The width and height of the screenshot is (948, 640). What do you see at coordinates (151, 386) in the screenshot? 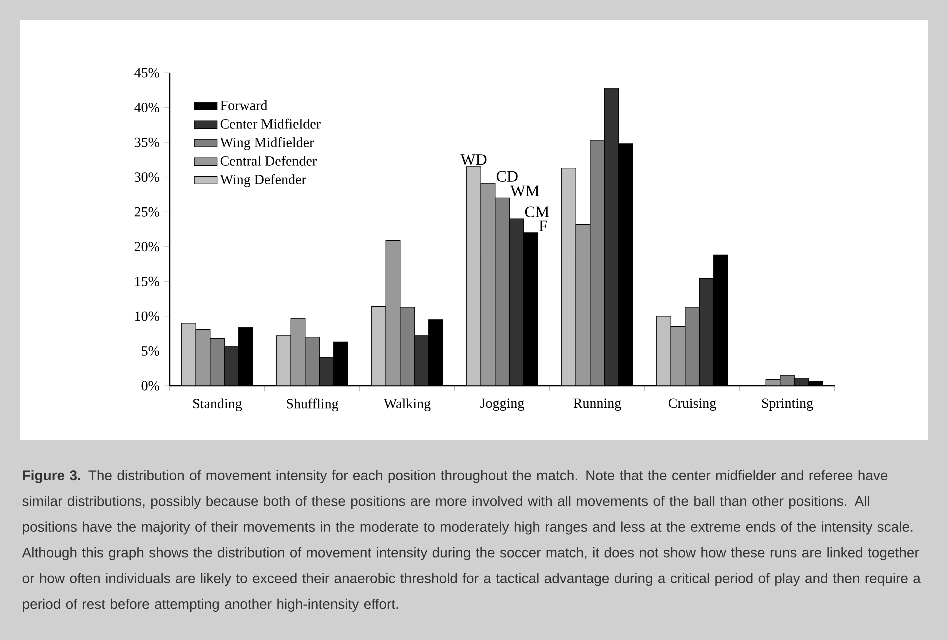
I see `y-tick-label: 0%` at bounding box center [151, 386].